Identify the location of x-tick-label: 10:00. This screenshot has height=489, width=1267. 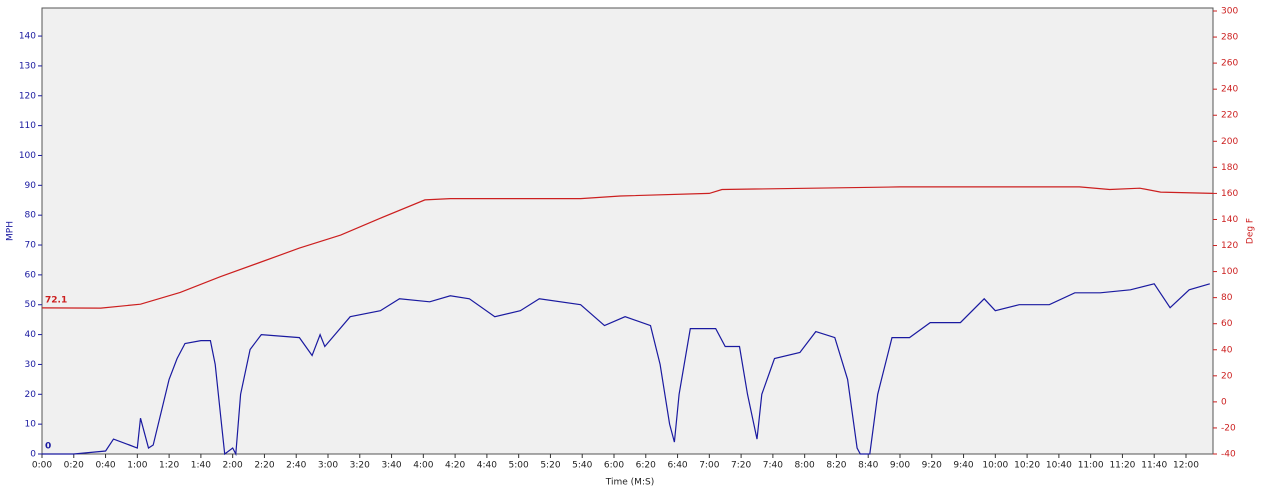
(995, 466).